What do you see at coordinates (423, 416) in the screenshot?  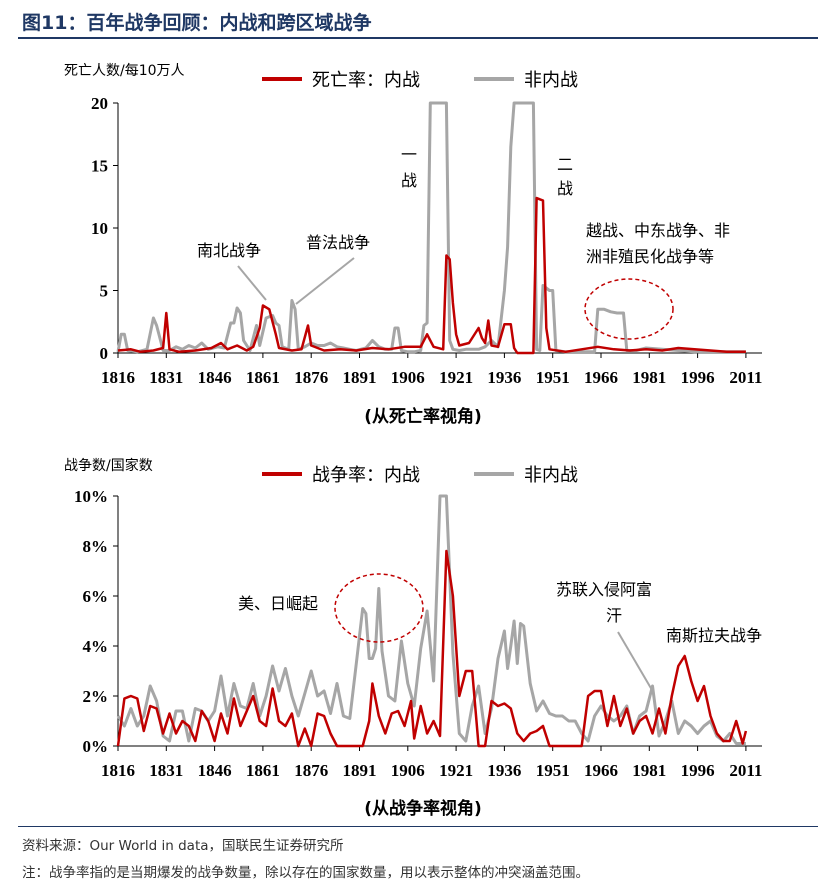 I see `c1-subtitle: (从死亡率视角)` at bounding box center [423, 416].